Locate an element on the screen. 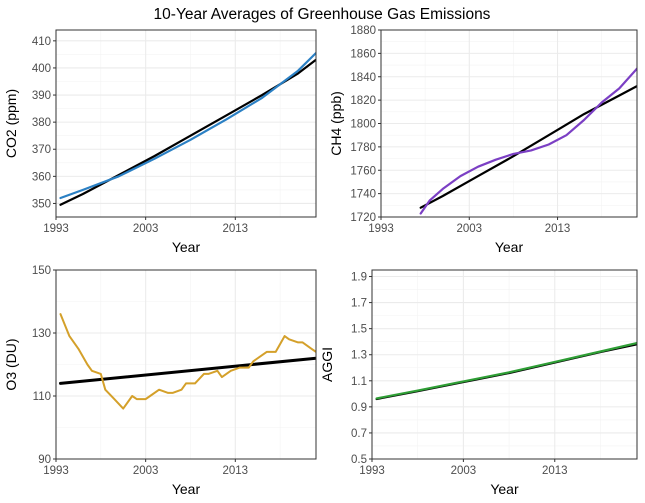 Image resolution: width=645 pixels, height=503 pixels. y-tick-label: 1720 is located at coordinates (363, 218).